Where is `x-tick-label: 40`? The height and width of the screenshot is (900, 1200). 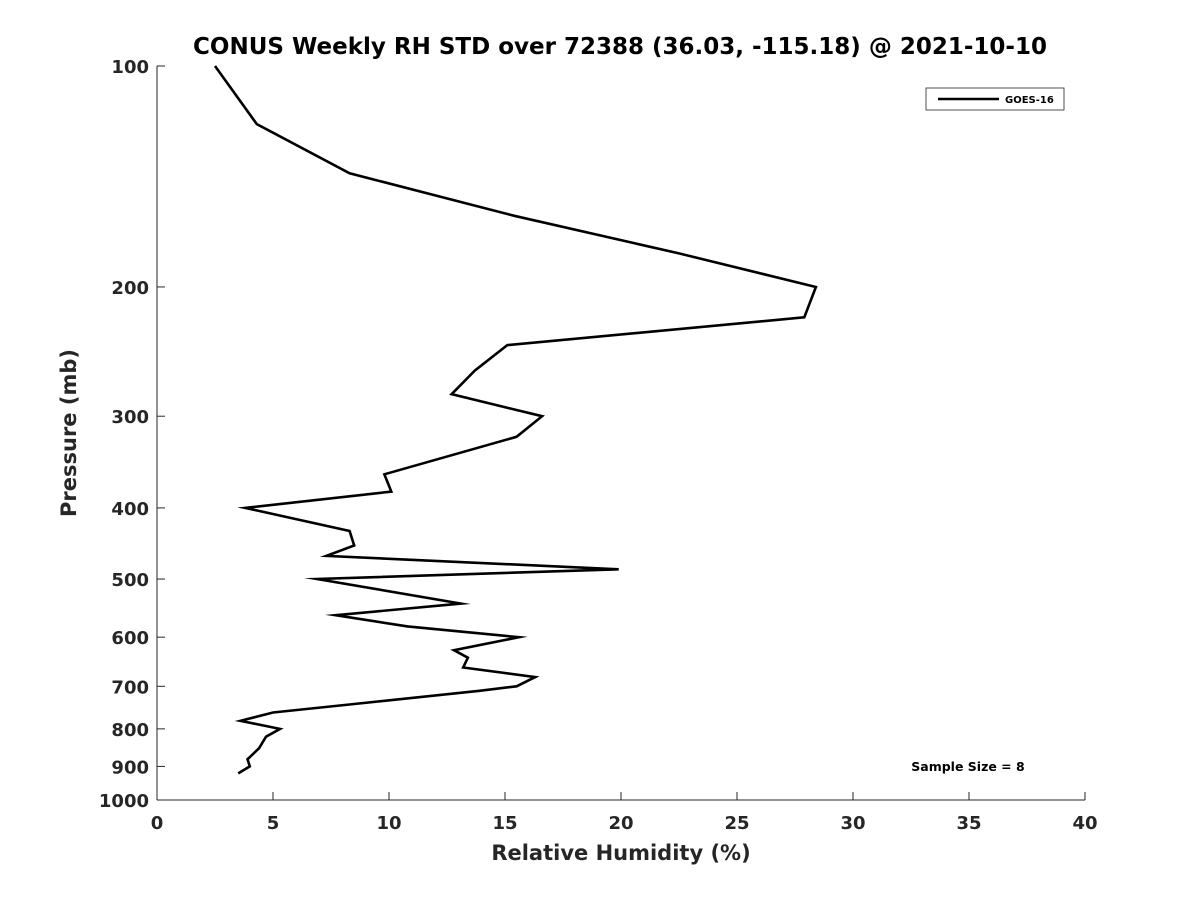 x-tick-label: 40 is located at coordinates (1084, 823).